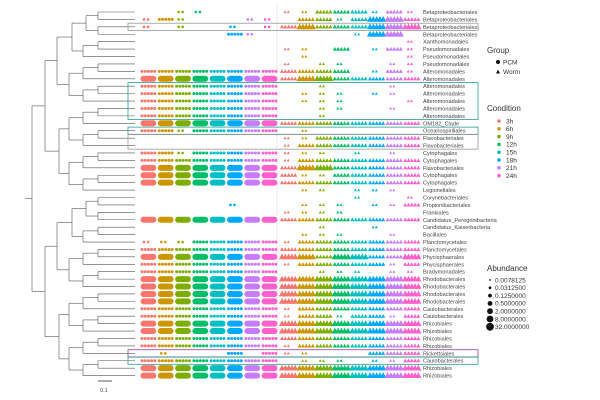 The height and width of the screenshot is (400, 600). I want to click on row-label: Pseudomonadales, so click(446, 50).